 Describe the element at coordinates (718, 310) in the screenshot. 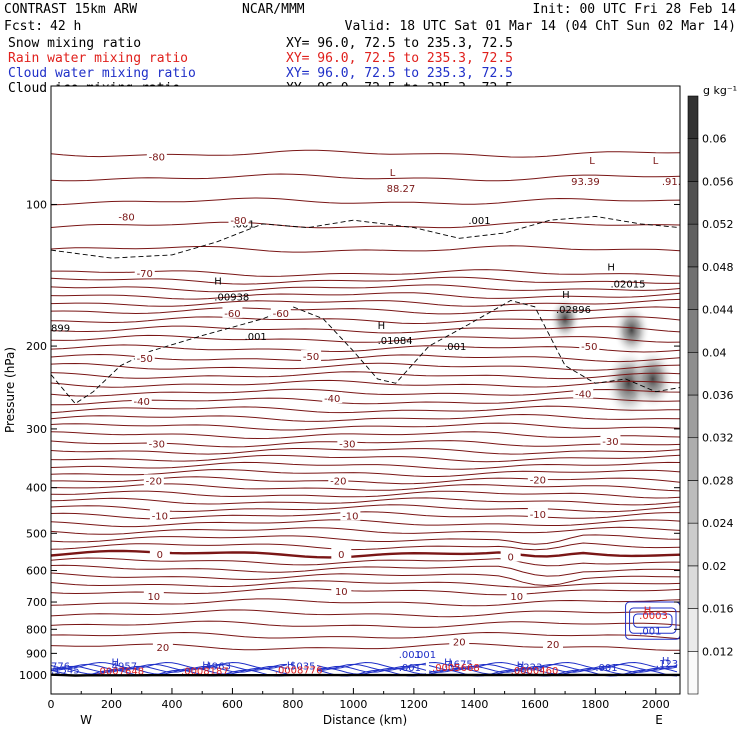

I see `colorbar-label-8: 0.044` at that location.